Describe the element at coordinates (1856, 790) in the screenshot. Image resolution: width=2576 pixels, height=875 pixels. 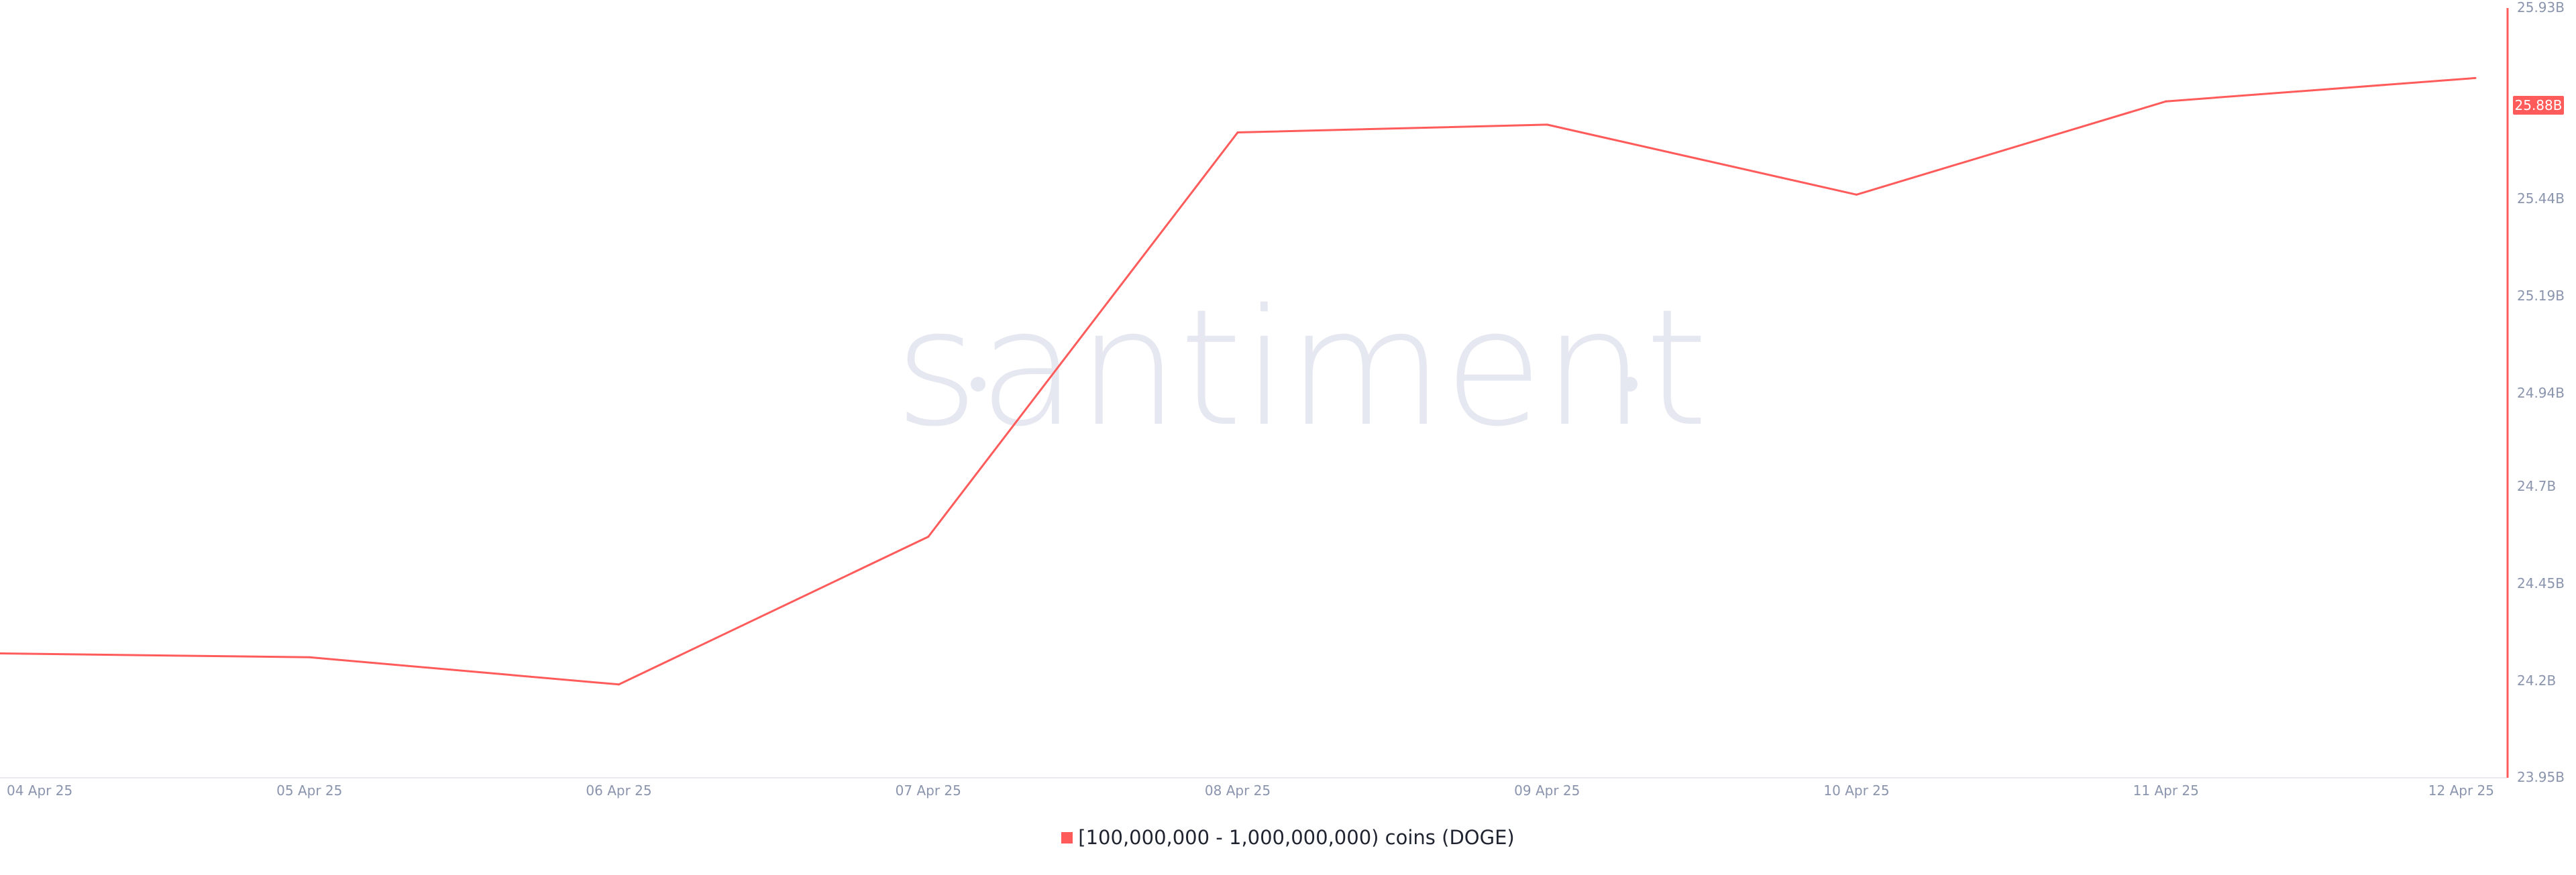
I see `x-tick-label: 10 Apr 25` at that location.